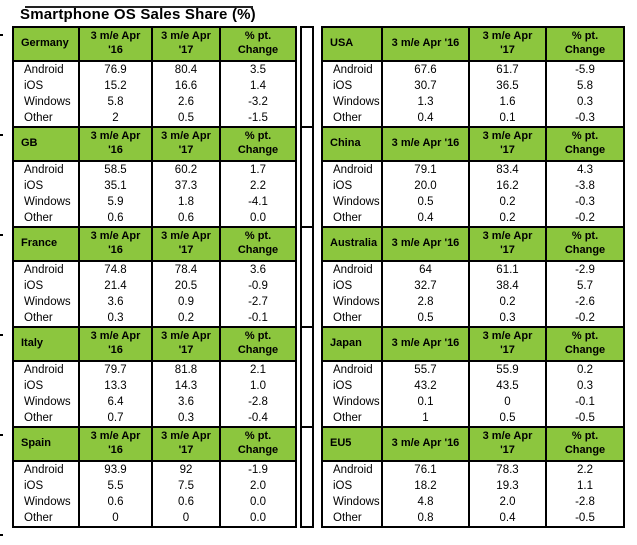 The height and width of the screenshot is (545, 637). What do you see at coordinates (115, 402) in the screenshot?
I see `value-cell: 6.4` at bounding box center [115, 402].